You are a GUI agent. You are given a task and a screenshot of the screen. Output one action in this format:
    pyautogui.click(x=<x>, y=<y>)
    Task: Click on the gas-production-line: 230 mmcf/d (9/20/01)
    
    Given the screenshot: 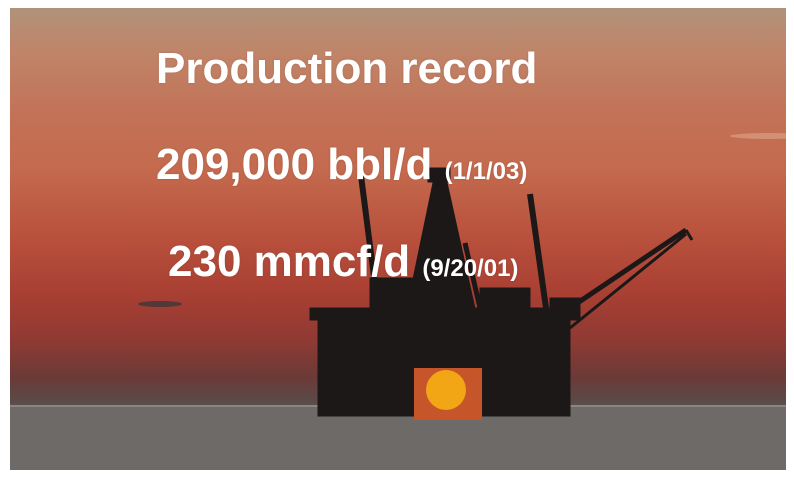 What is the action you would take?
    pyautogui.click(x=343, y=262)
    